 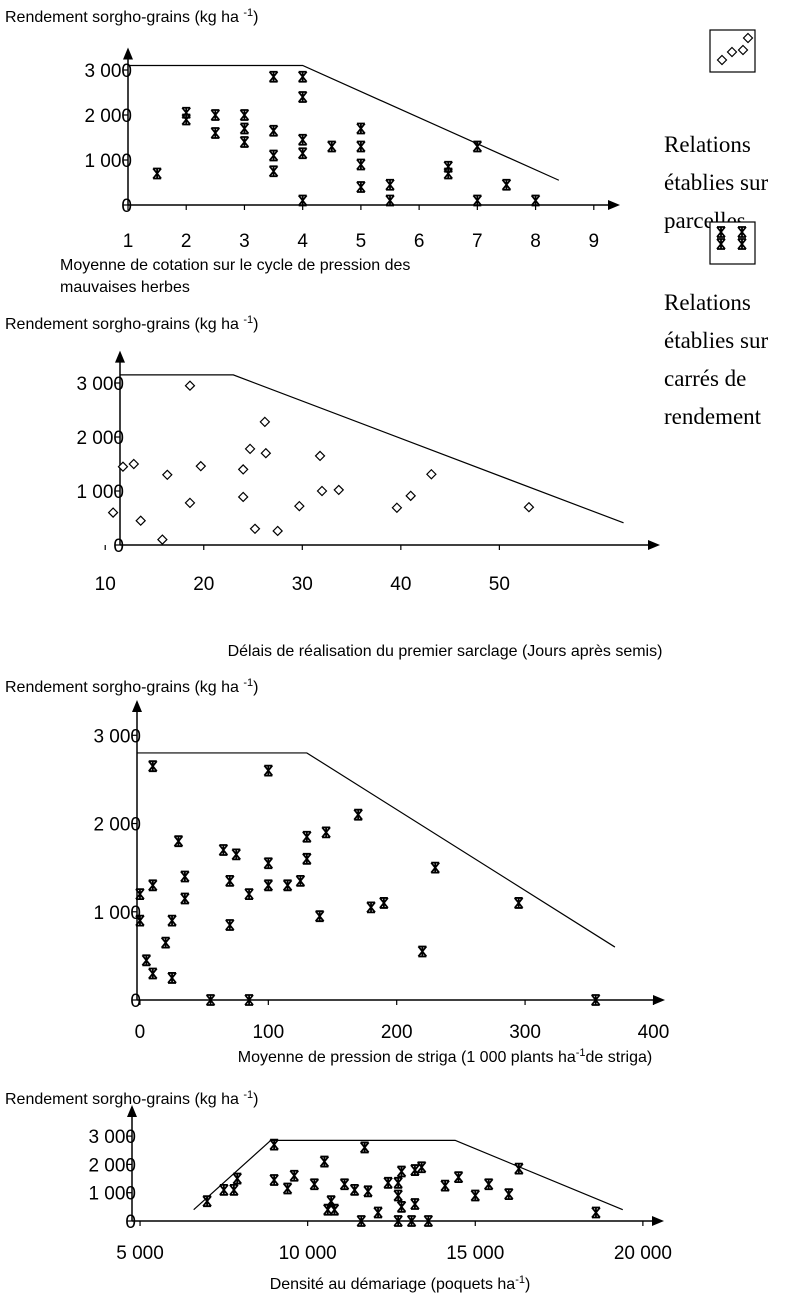 What do you see at coordinates (244, 241) in the screenshot?
I see `x-tick-label: 3` at bounding box center [244, 241].